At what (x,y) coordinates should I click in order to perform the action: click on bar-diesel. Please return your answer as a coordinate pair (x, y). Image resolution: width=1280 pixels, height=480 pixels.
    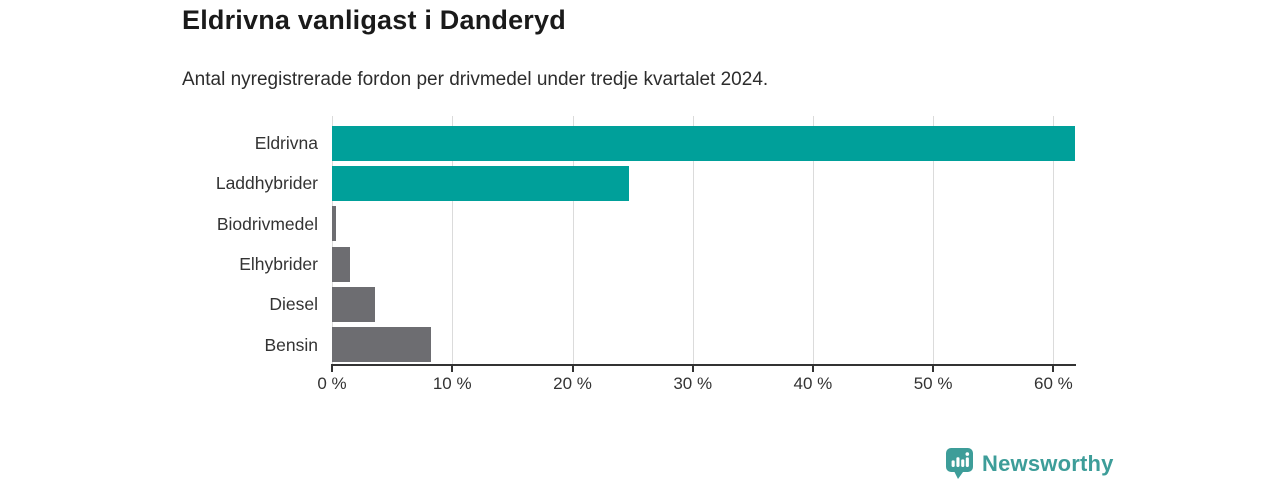
    Looking at the image, I should click on (354, 304).